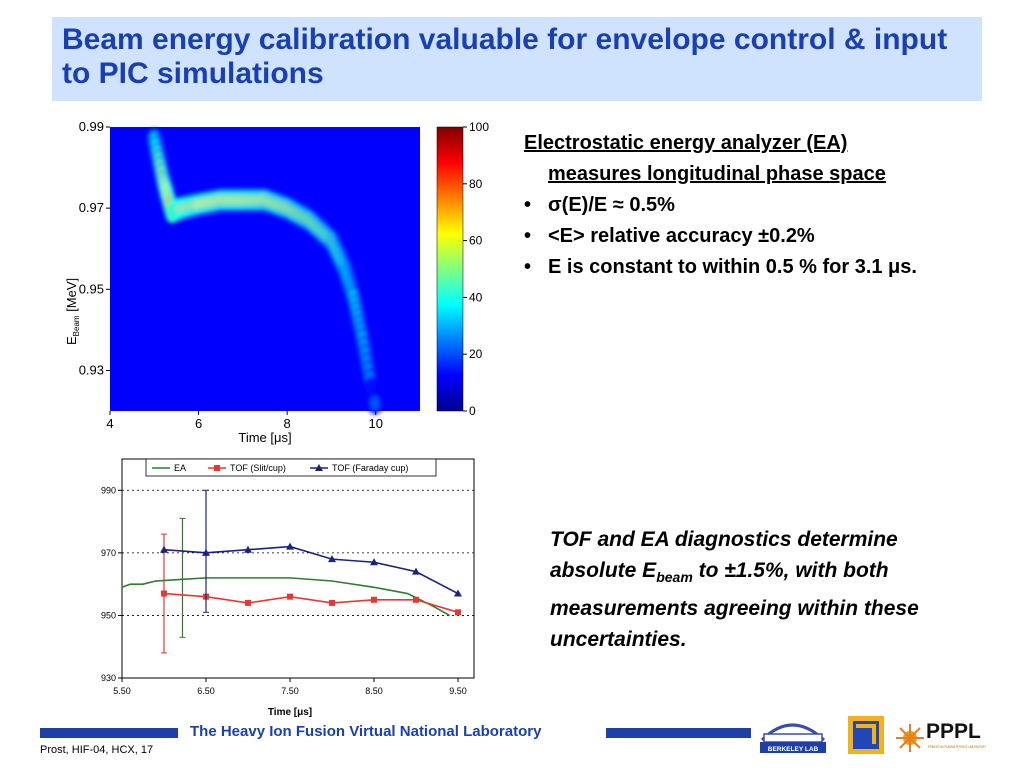  What do you see at coordinates (244, 421) in the screenshot?
I see `heatmap-x-ticks: 4 6 8 10` at bounding box center [244, 421].